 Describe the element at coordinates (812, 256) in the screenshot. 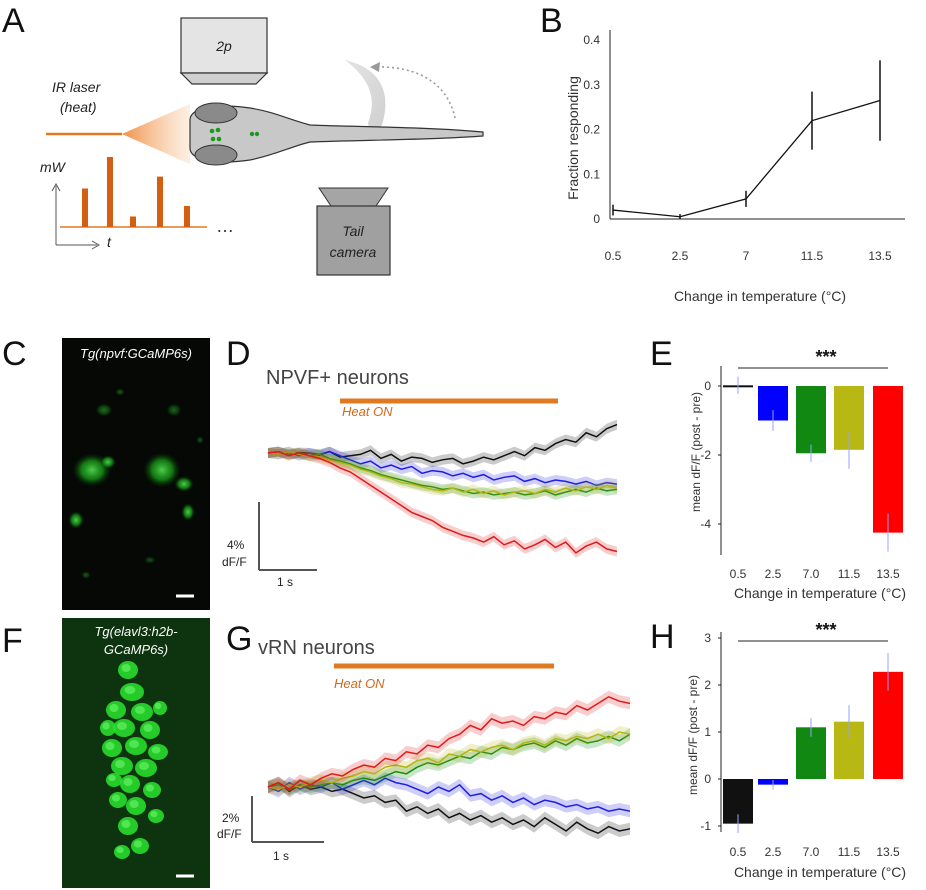

I see `b-x-tick-label: 11.5` at that location.